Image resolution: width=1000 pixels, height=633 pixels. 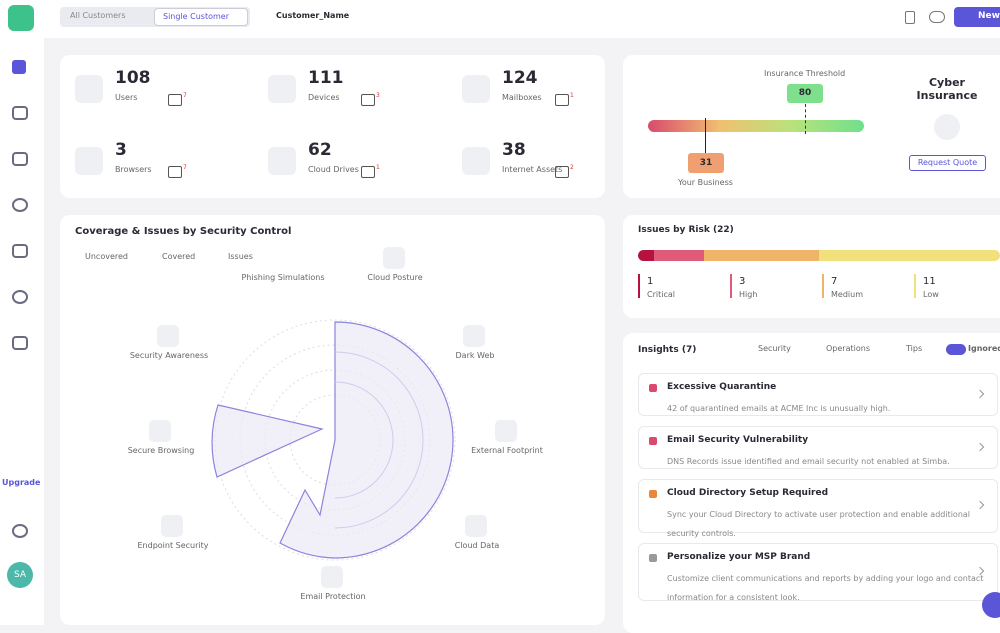 I want to click on insight-title: Personalize your MSP Brand, so click(x=739, y=557).